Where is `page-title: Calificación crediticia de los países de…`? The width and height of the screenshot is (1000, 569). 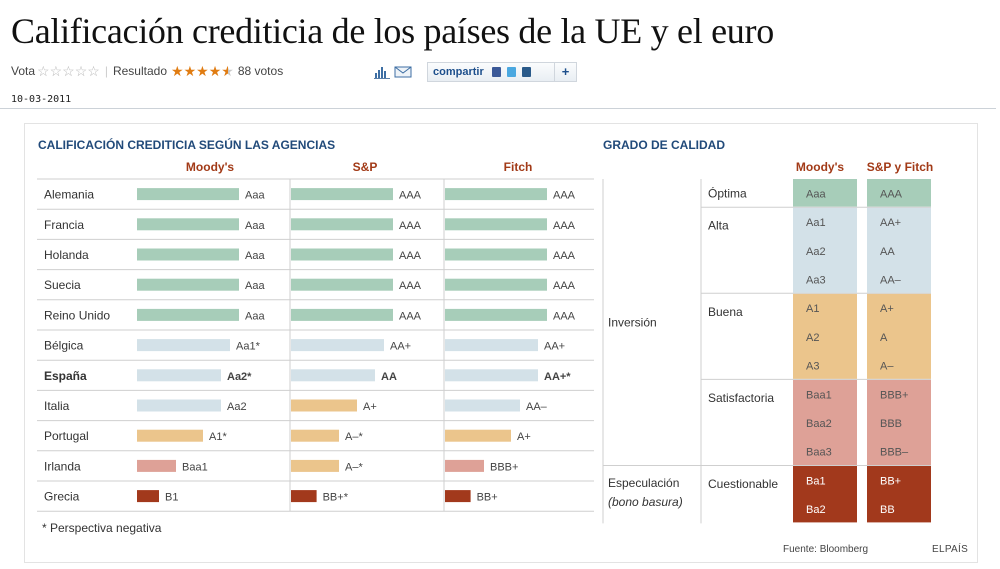
page-title: Calificación crediticia de los países de… is located at coordinates (392, 31).